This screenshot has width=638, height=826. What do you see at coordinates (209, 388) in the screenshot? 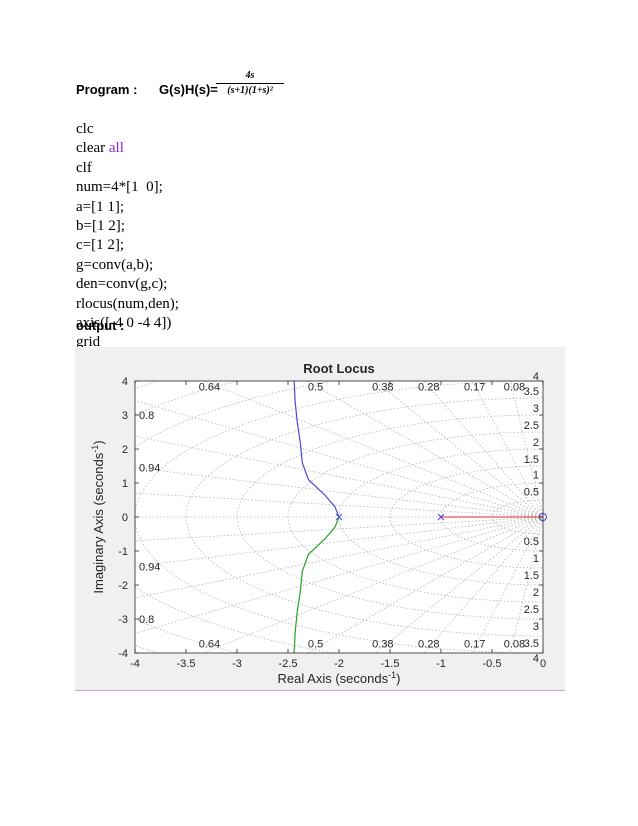
I see `damping-label-top: 0.64` at bounding box center [209, 388].